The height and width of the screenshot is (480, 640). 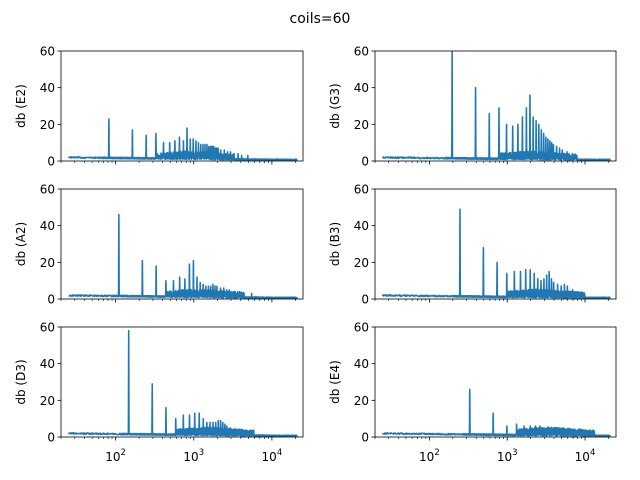 What do you see at coordinates (320, 19) in the screenshot?
I see `figure-suptitle: coils=60` at bounding box center [320, 19].